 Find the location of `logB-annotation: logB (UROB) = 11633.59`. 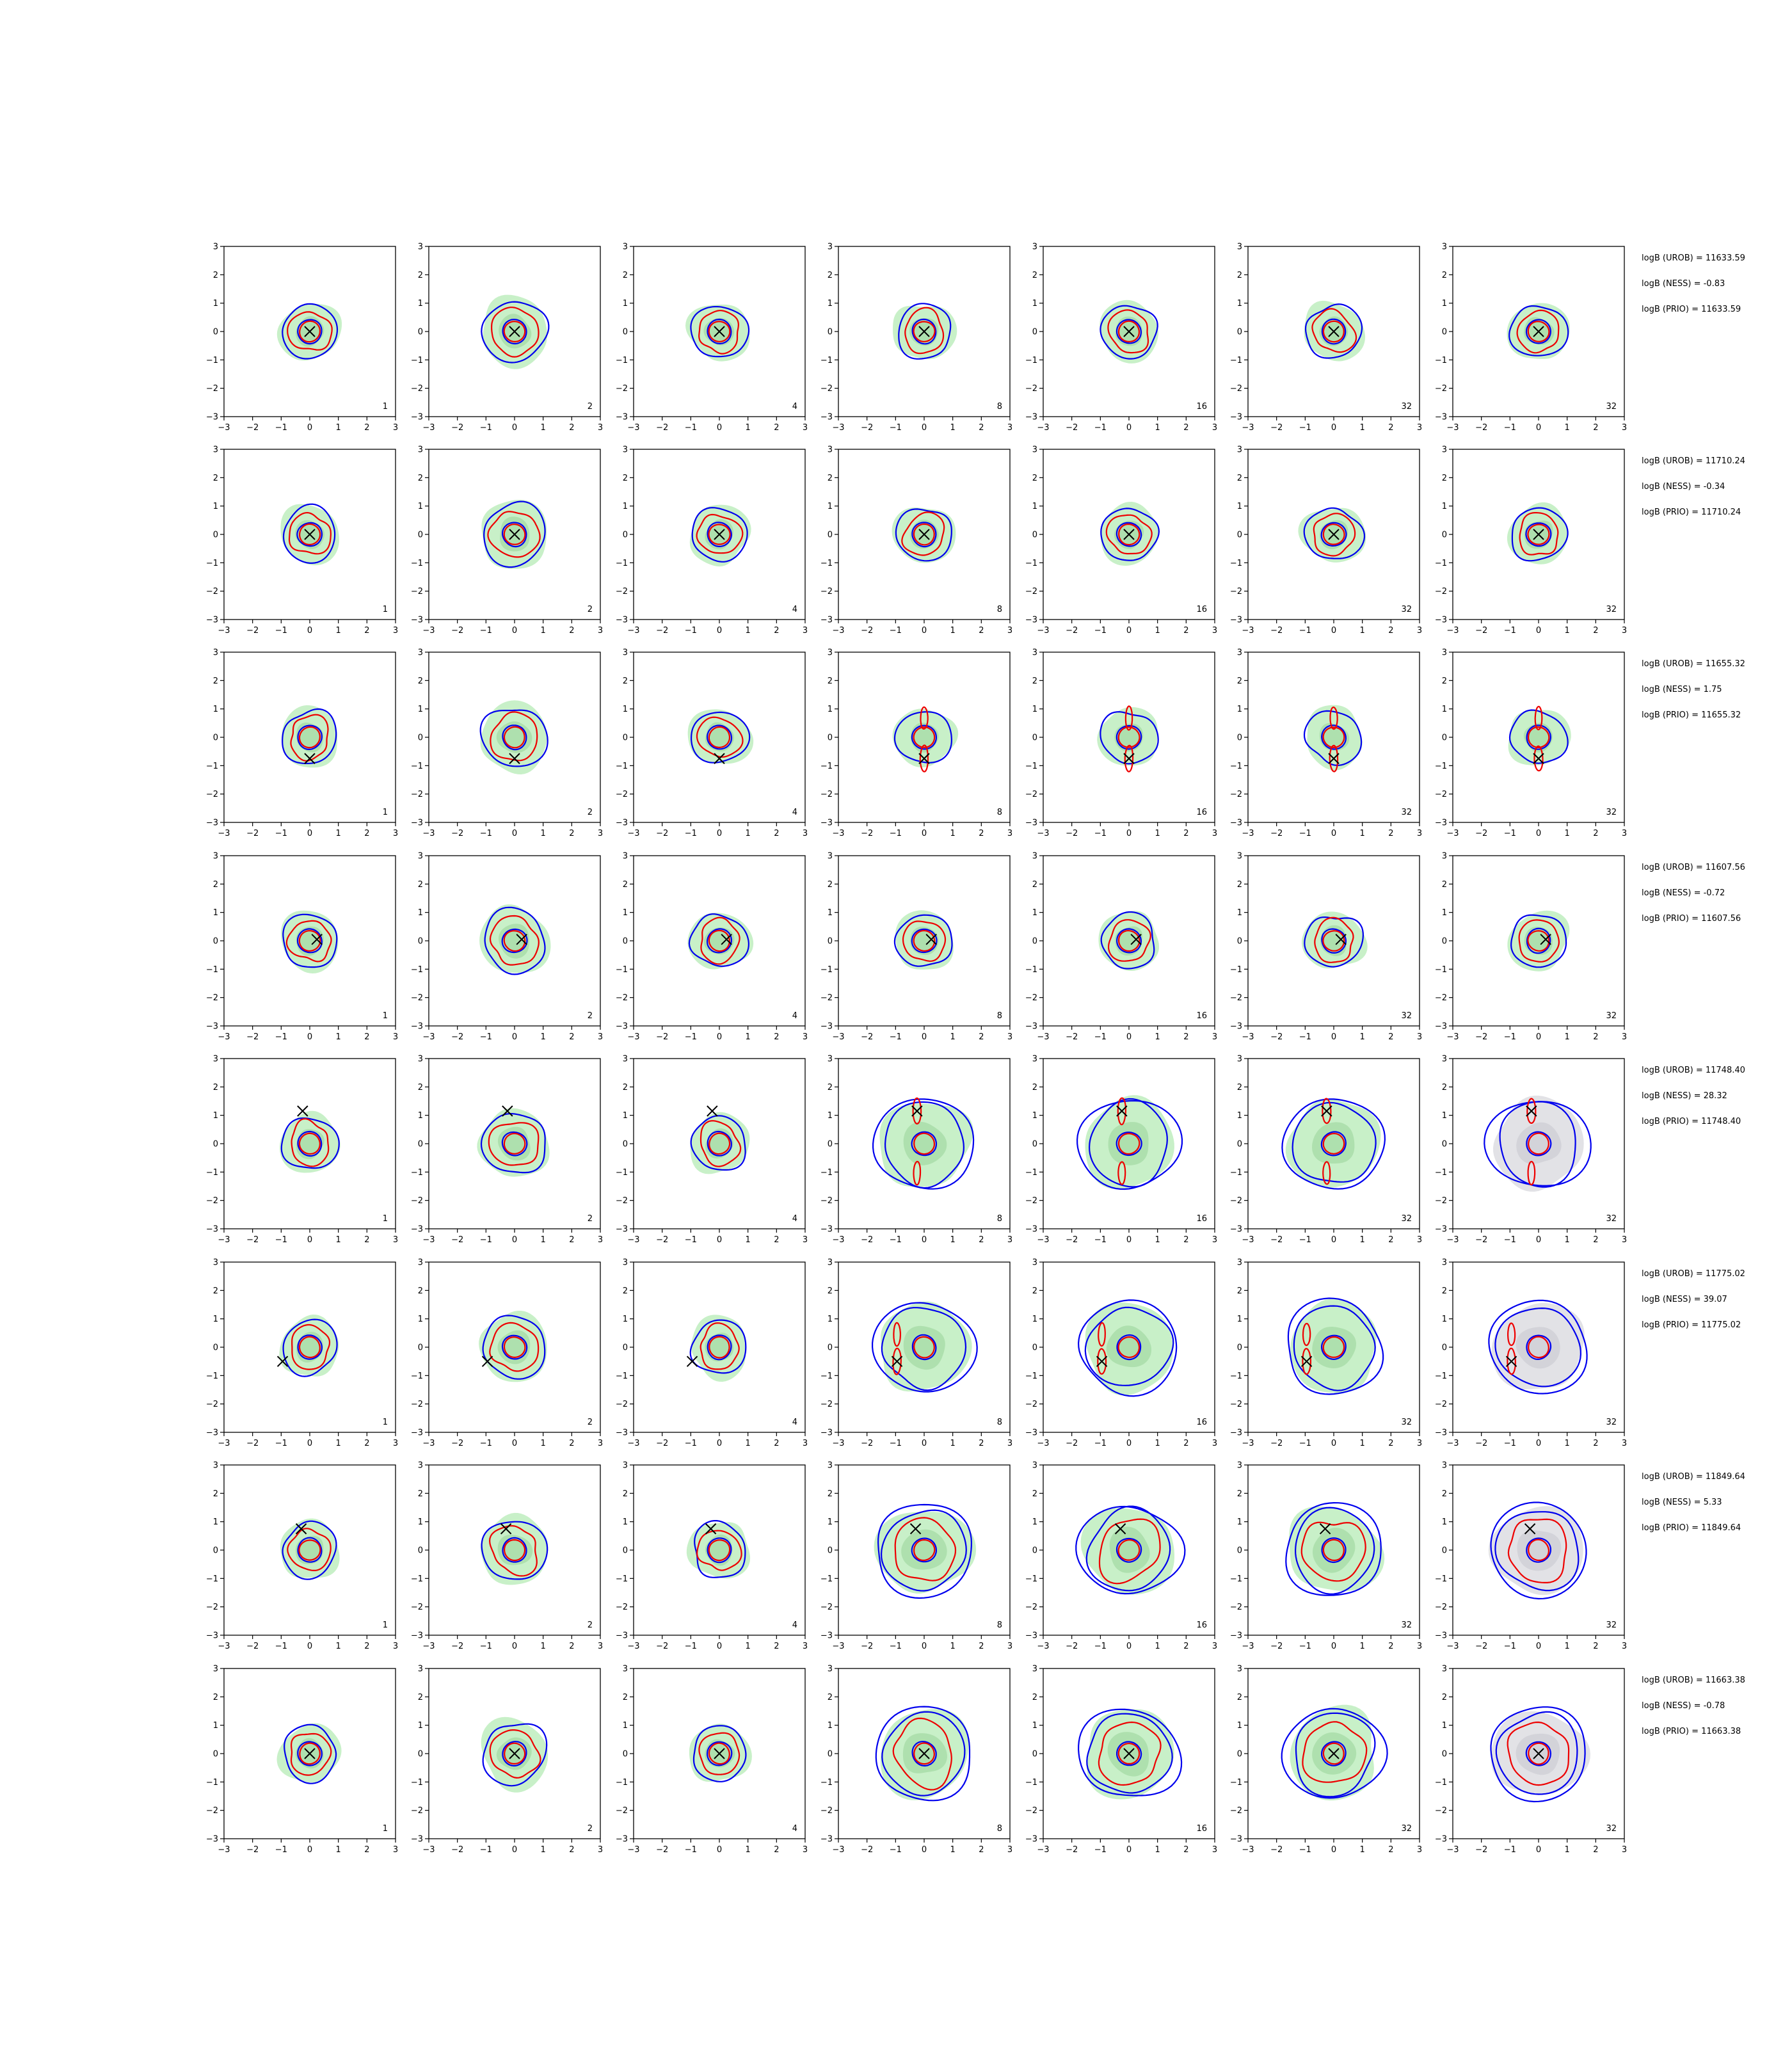

logB-annotation: logB (UROB) = 11633.59 is located at coordinates (1693, 258).